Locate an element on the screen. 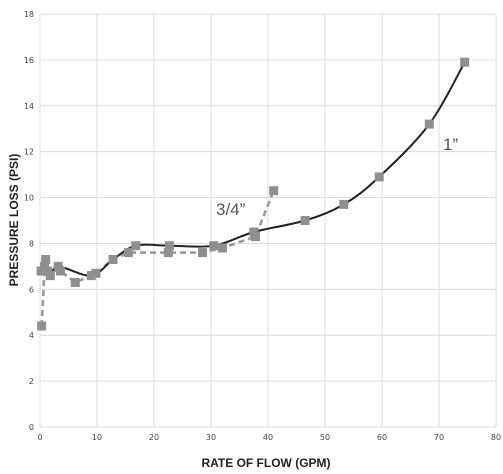 The width and height of the screenshot is (503, 474). y-tick-label: 14 is located at coordinates (29, 106).